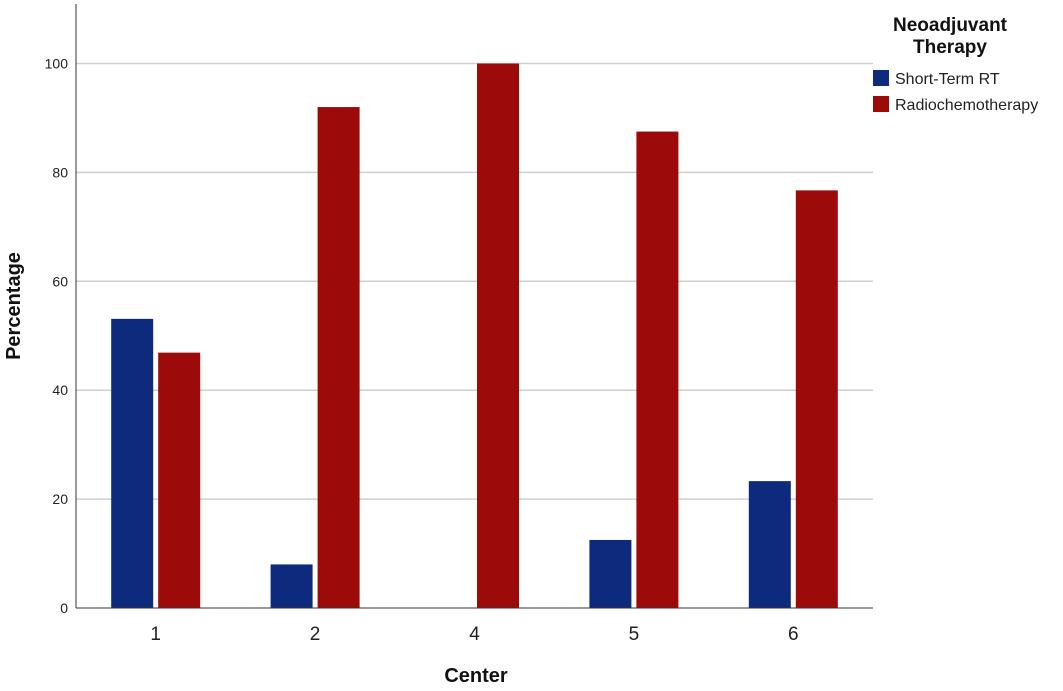  I want to click on y-tick-label: 60, so click(60, 281).